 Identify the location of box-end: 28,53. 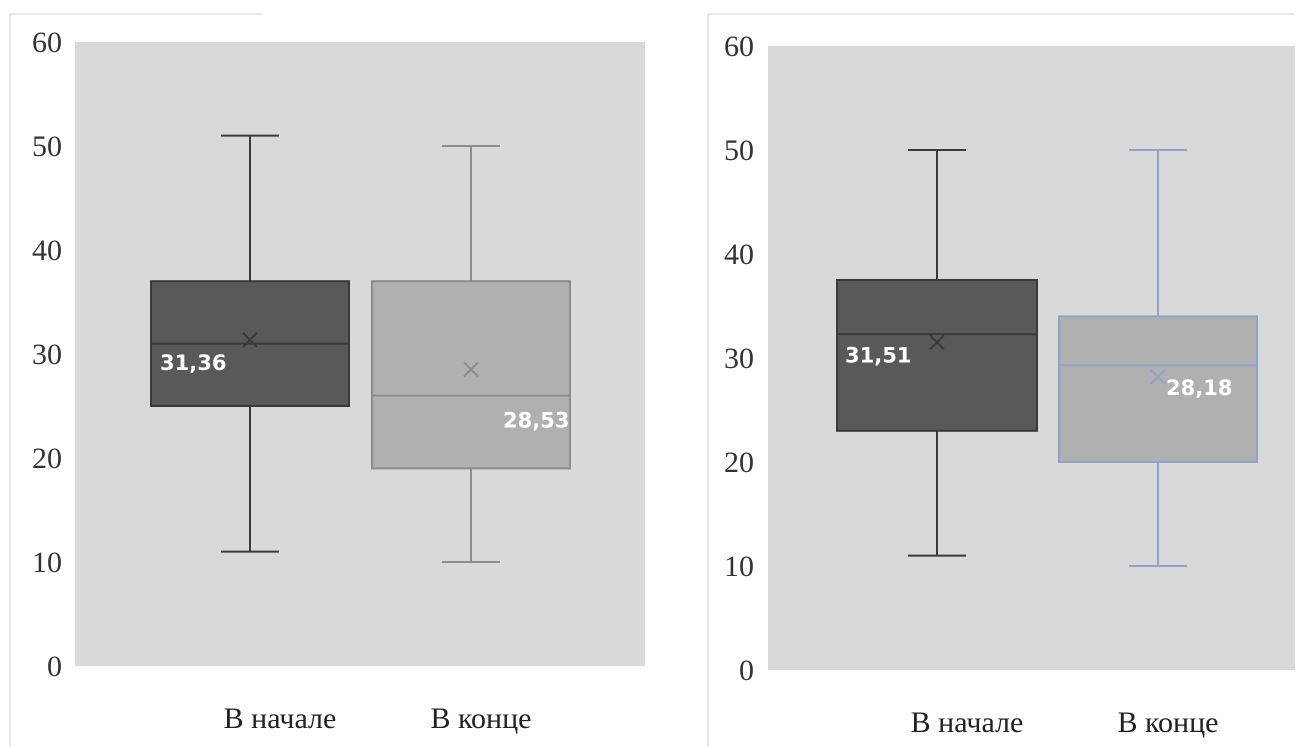
(471, 354).